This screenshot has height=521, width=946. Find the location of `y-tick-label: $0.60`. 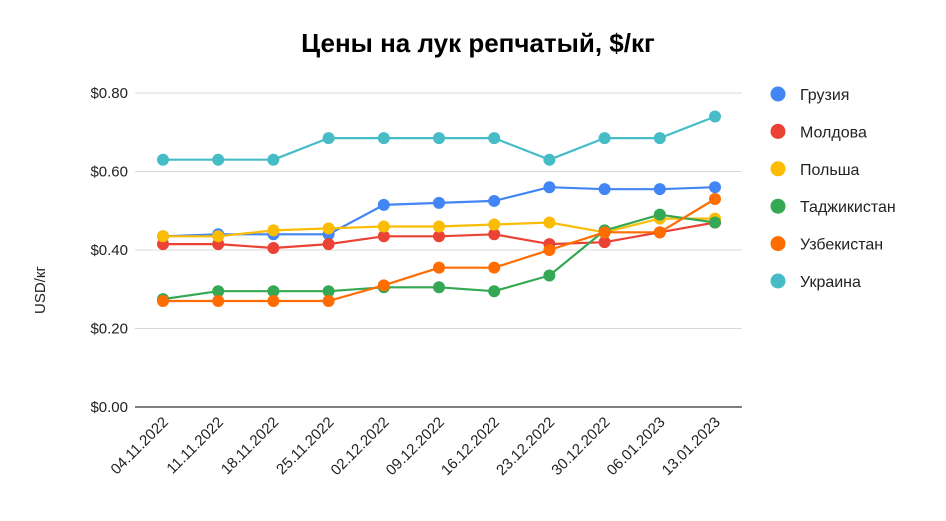

y-tick-label: $0.60 is located at coordinates (109, 172).